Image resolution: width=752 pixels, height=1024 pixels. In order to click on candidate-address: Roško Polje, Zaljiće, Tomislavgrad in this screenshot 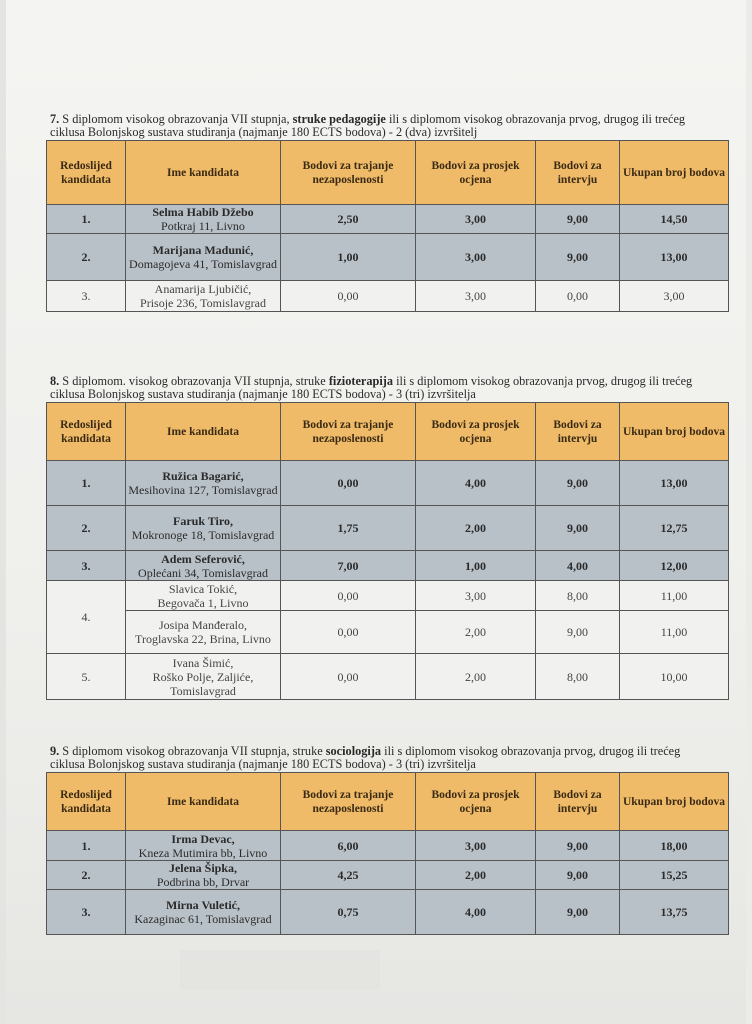, I will do `click(203, 683)`.